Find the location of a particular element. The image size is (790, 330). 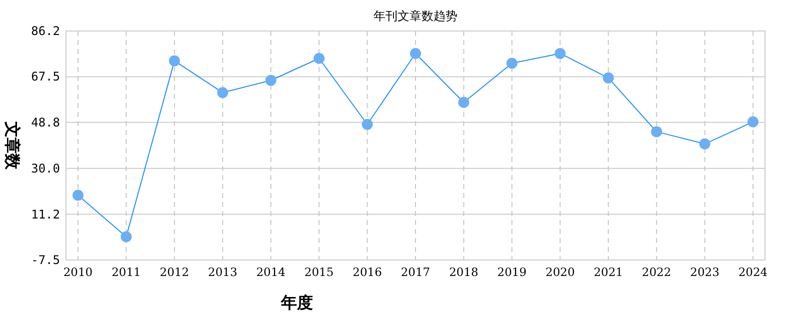

y-tick-label: 30.0 is located at coordinates (45, 168).